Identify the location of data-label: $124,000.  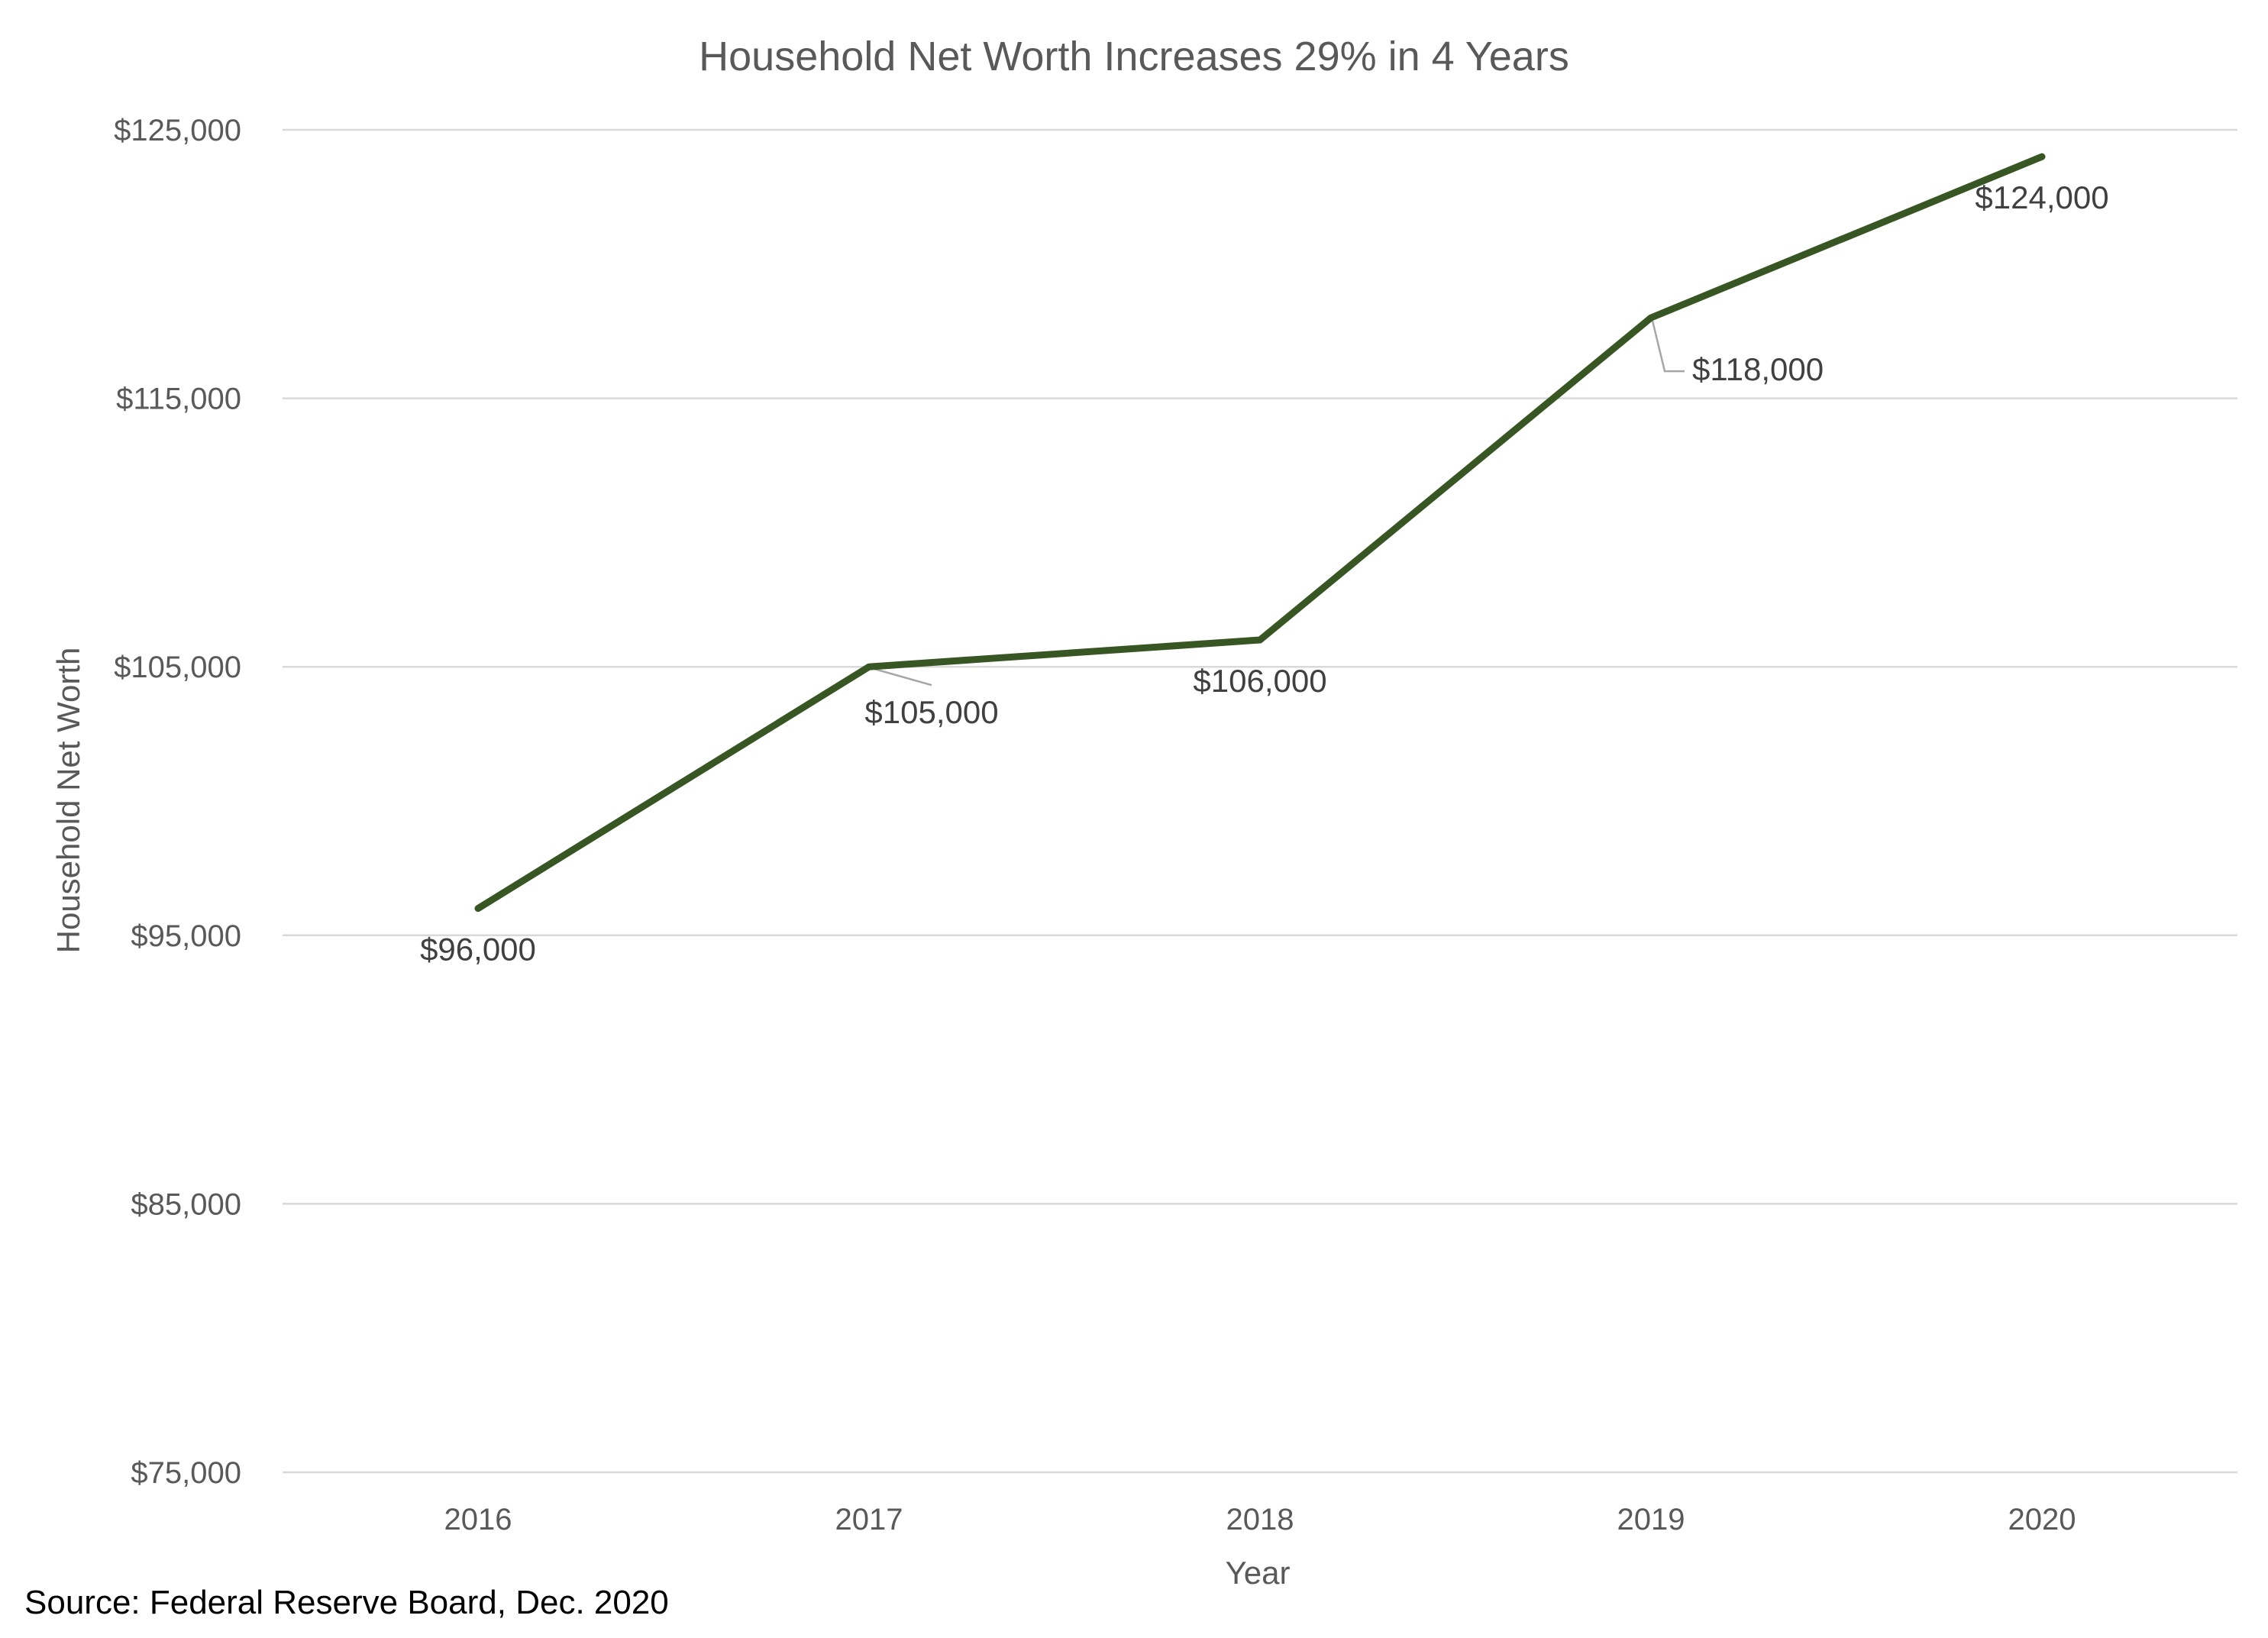
(2042, 197).